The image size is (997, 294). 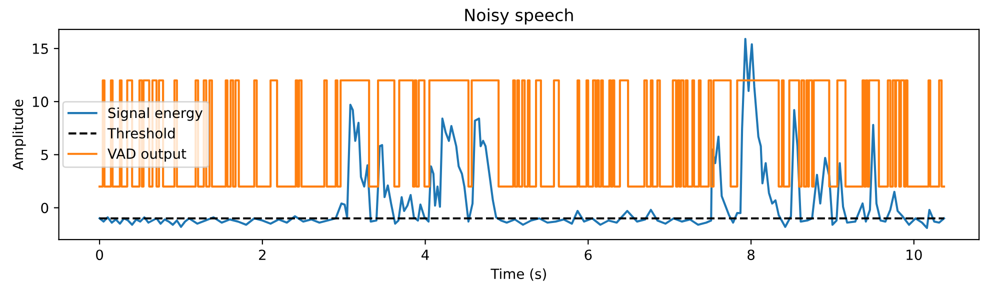 What do you see at coordinates (40, 102) in the screenshot?
I see `y-tick-label: 10` at bounding box center [40, 102].